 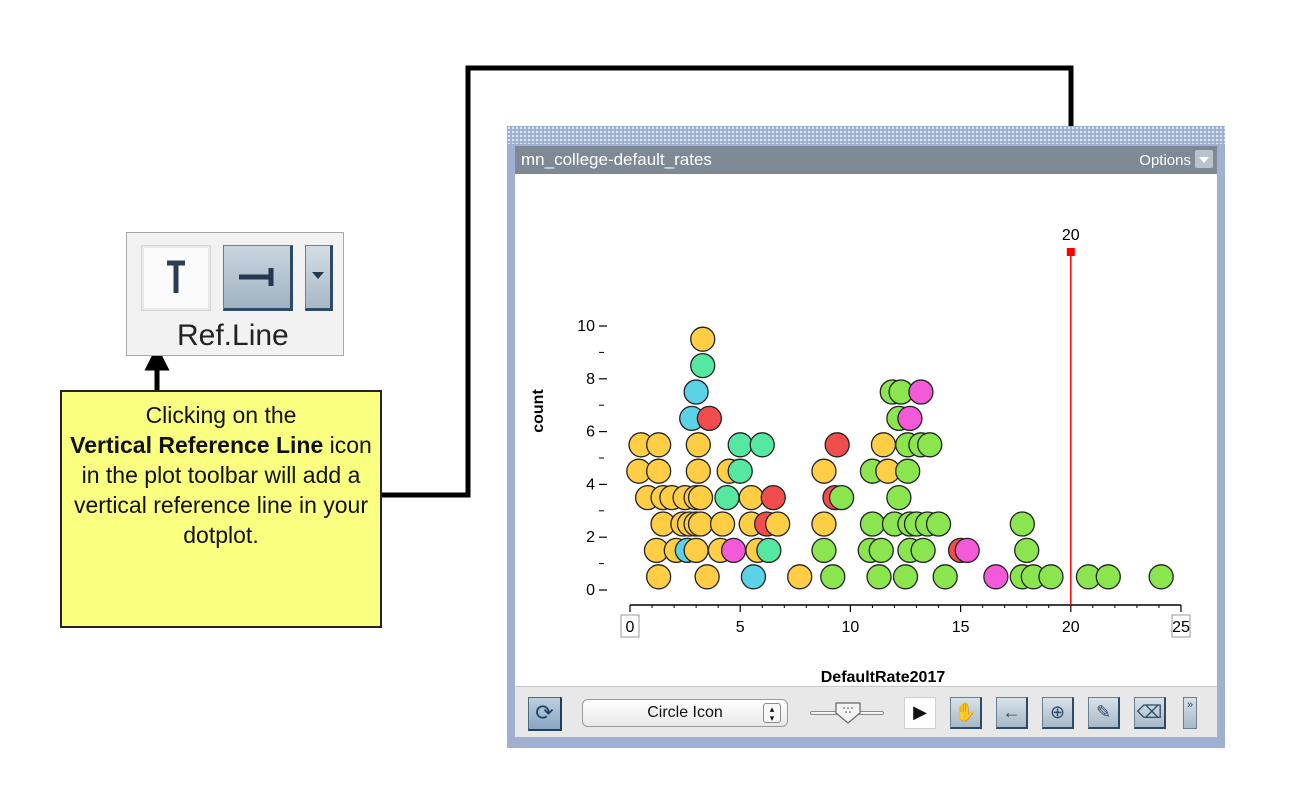 I want to click on plot-toolbar: ⟳ Circle Icon ▴ ▾ ▶ ✋ ← ⊕ ✎ ⌫ », so click(x=866, y=711).